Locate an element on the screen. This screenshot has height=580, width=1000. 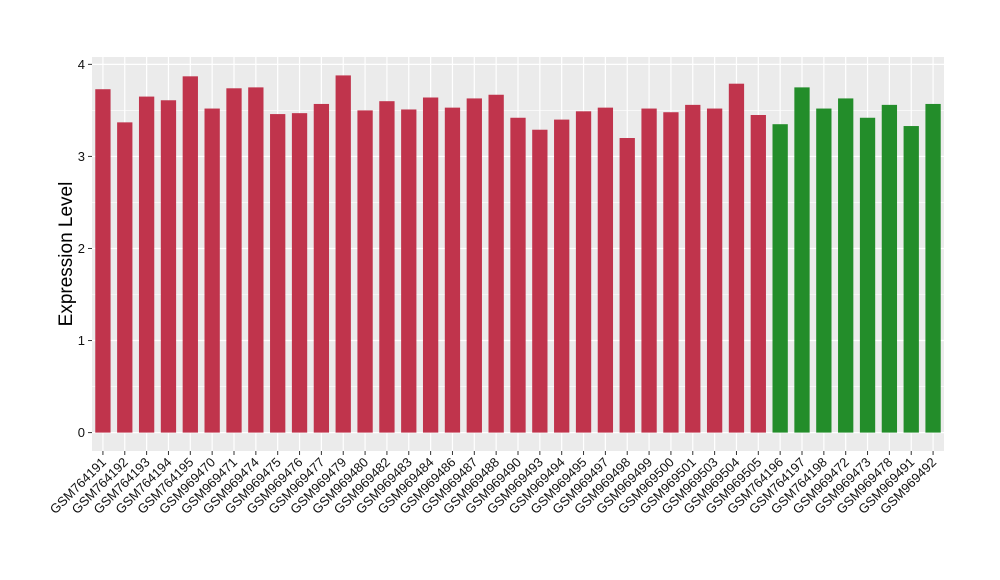
bar-gsm969498 is located at coordinates (627, 285).